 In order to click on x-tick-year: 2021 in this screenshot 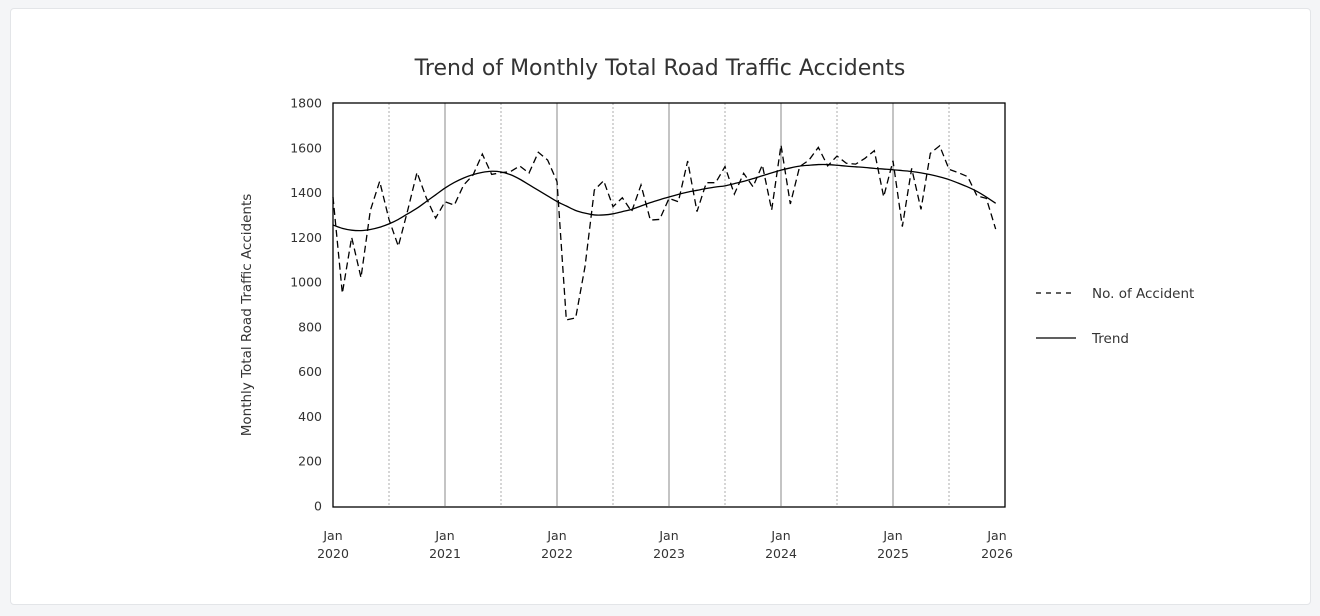, I will do `click(445, 553)`.